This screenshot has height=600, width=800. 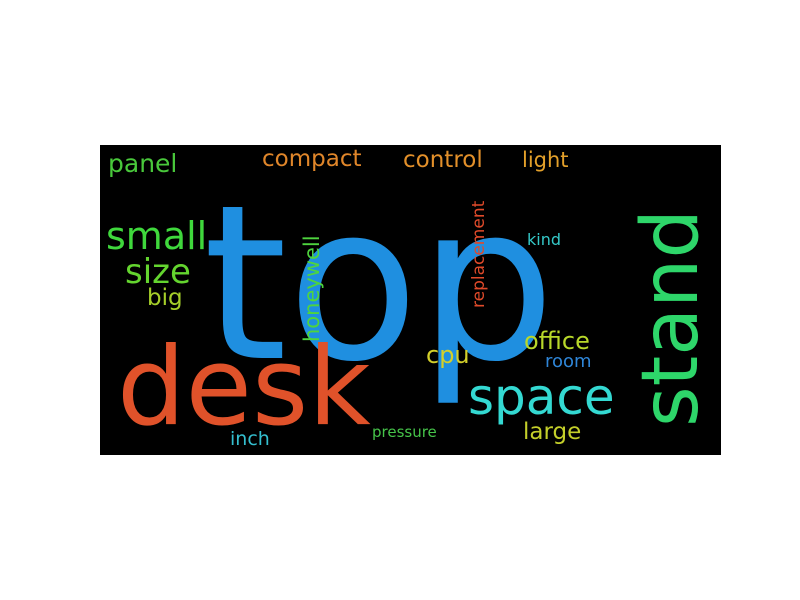 I want to click on word-big: big, so click(x=165, y=298).